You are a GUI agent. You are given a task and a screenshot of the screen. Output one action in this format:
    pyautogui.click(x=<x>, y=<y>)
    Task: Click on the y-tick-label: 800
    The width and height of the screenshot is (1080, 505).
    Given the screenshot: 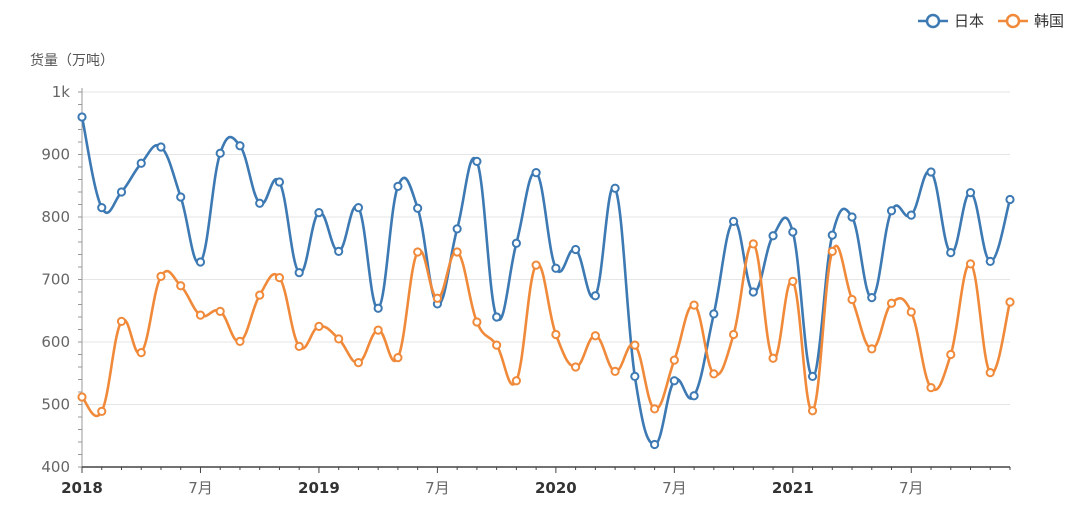 What is the action you would take?
    pyautogui.click(x=55, y=217)
    